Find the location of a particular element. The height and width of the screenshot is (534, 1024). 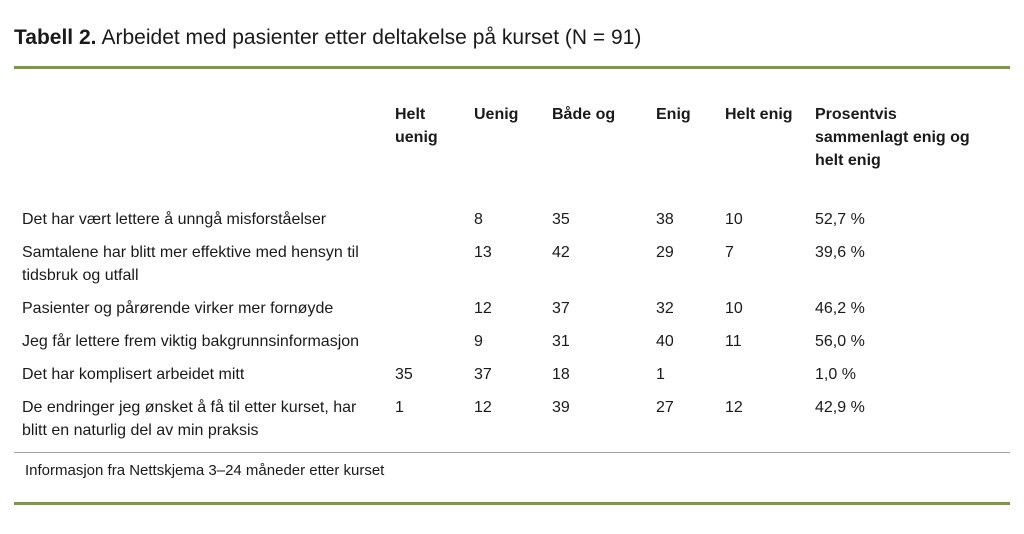

table-cell: 42 is located at coordinates (561, 252).